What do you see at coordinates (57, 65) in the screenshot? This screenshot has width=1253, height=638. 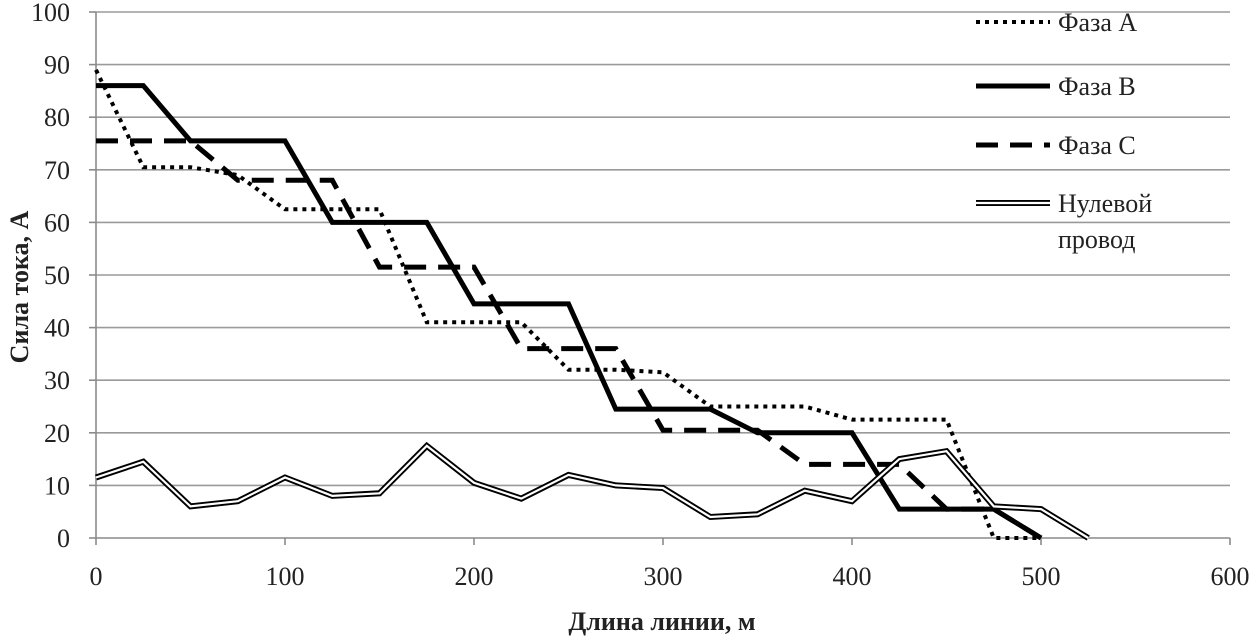 I see `y-tick-label: 90` at bounding box center [57, 65].